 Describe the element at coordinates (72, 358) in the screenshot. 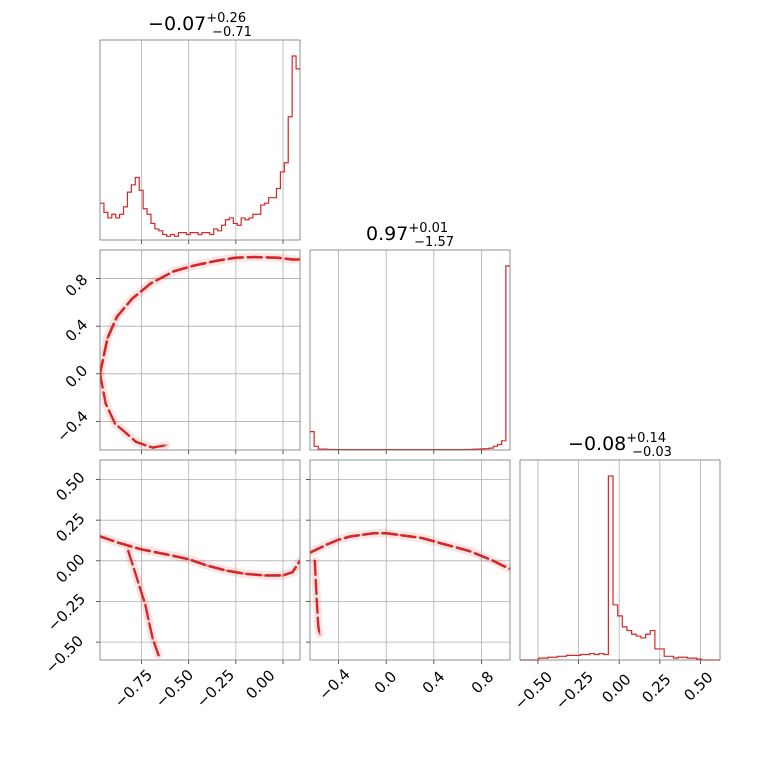

I see `y-ticks-row-1: 0.8 0.4 0.0 −0.4` at that location.